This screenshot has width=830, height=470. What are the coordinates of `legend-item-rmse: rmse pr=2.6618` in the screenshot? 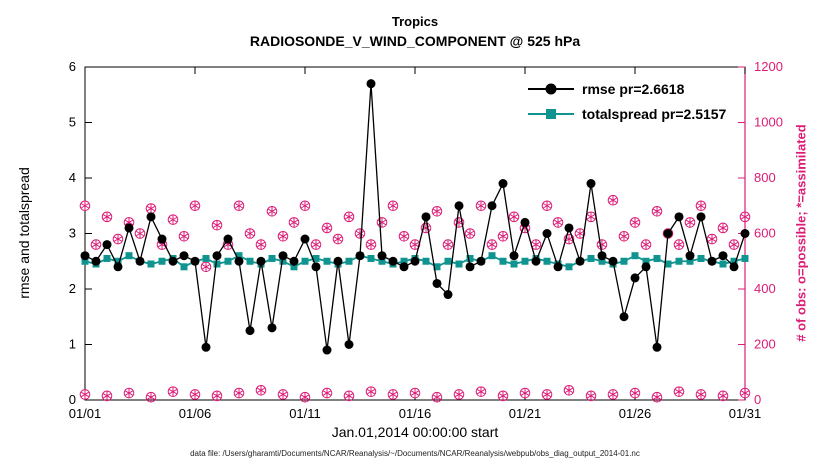 It's located at (627, 88).